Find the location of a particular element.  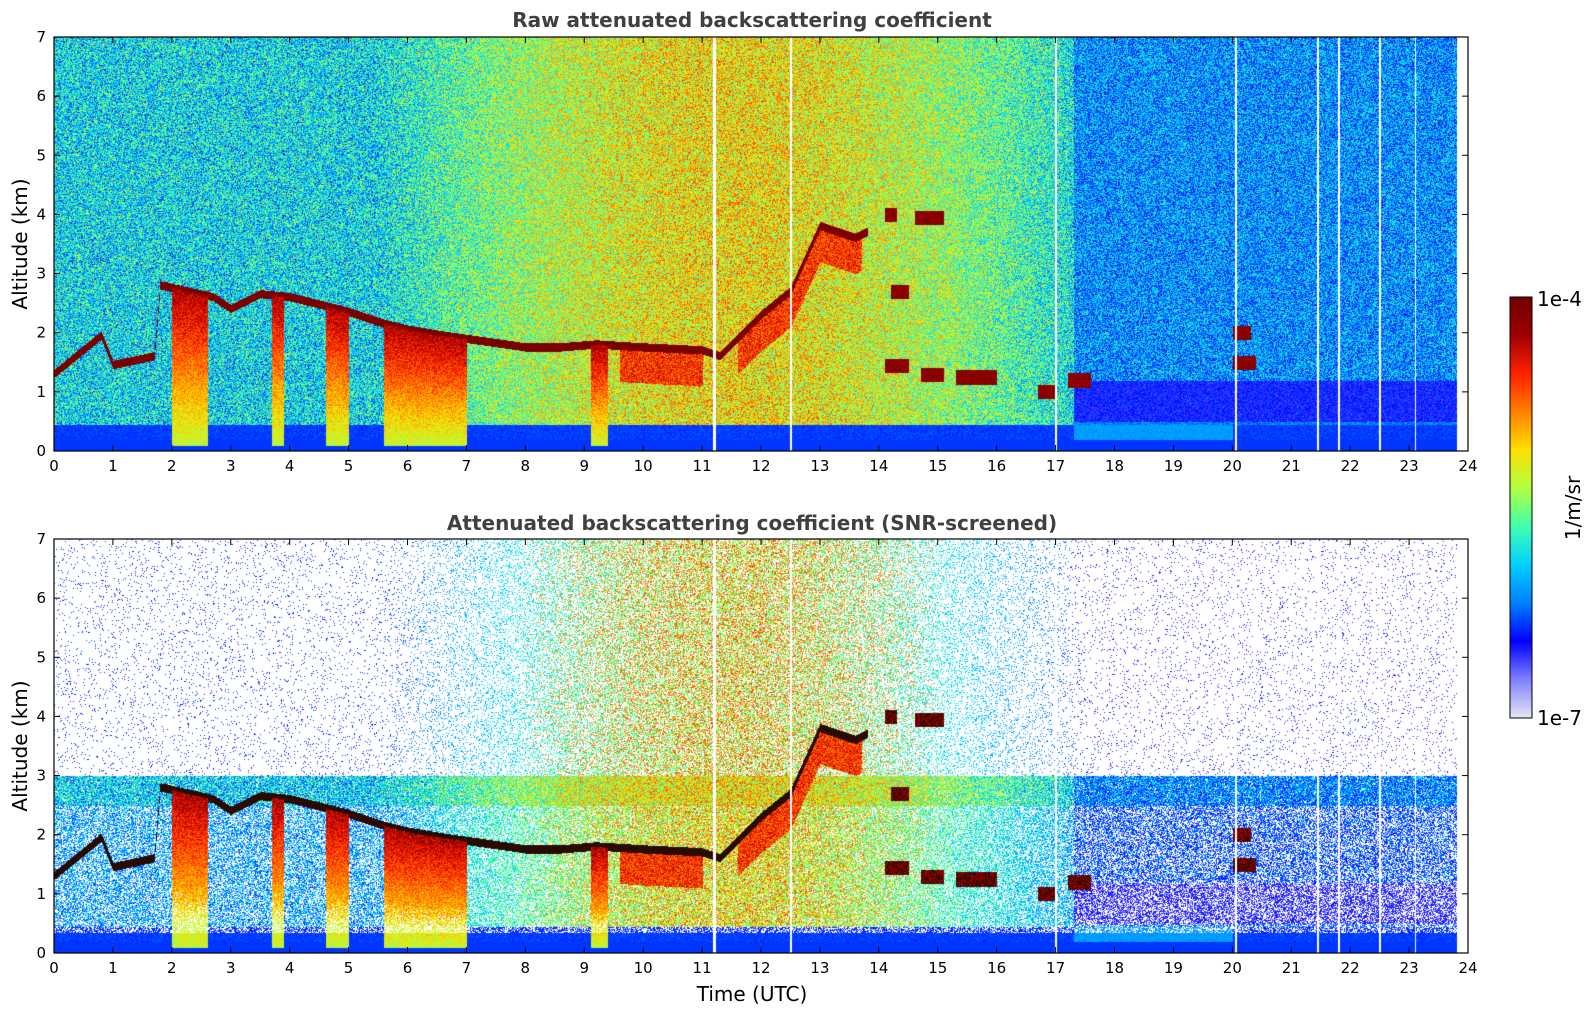

colorbar: 1e-4 1e-7 1/m/sr is located at coordinates (1547, 508).